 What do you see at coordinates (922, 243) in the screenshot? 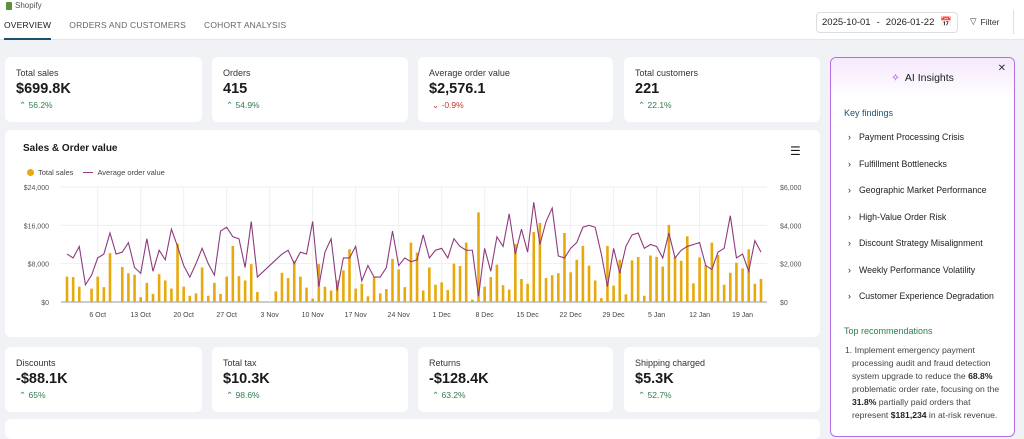
I see `finding-item: › Discount Strategy Misalignment` at bounding box center [922, 243].